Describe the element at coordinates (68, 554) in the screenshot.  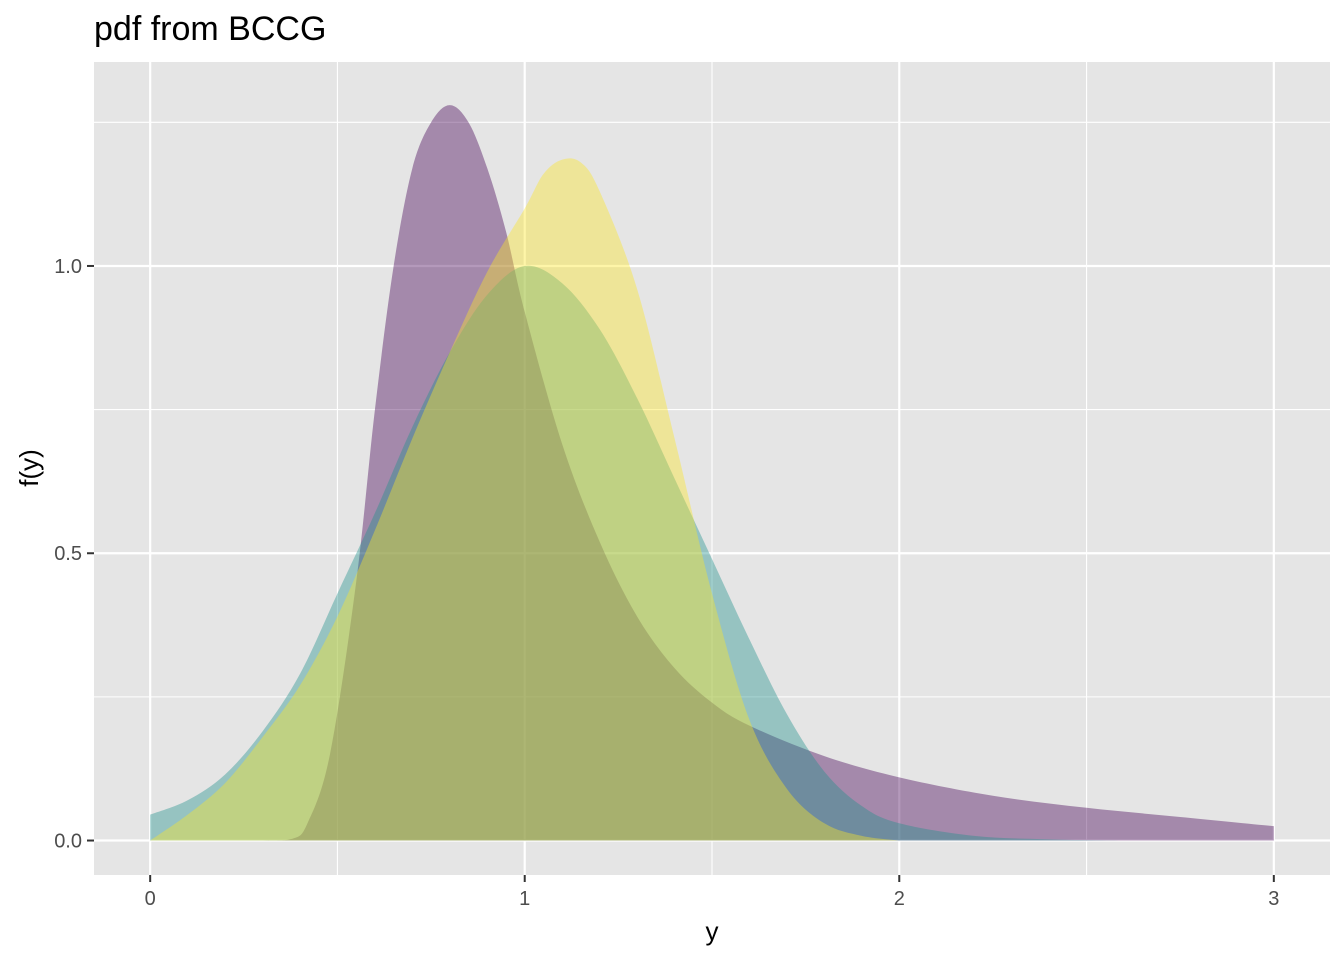
I see `y-tick-label: 0.5` at that location.